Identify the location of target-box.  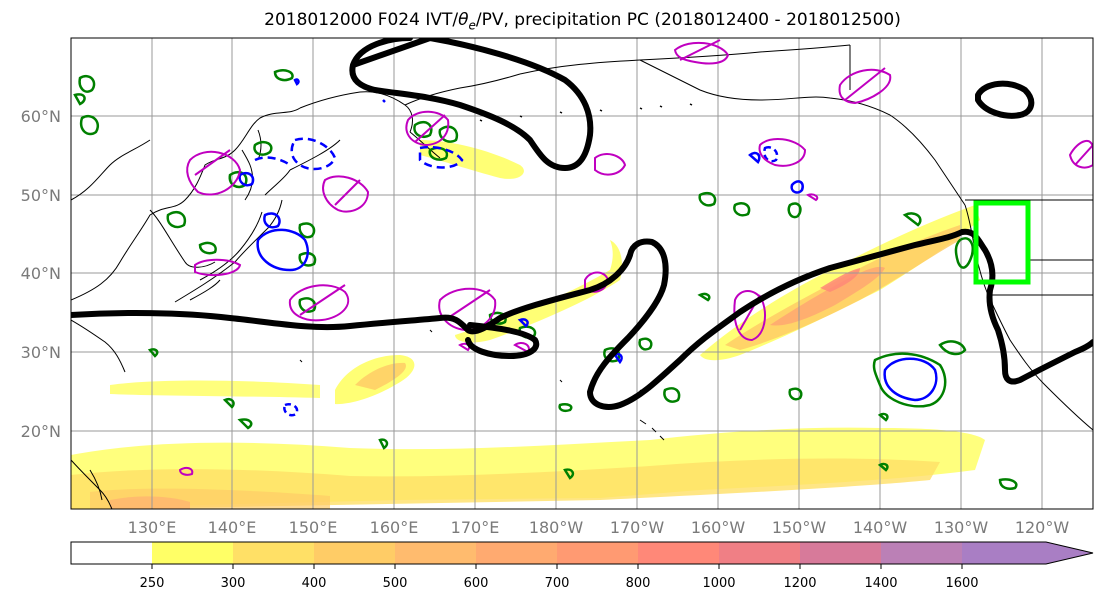
(1002, 242).